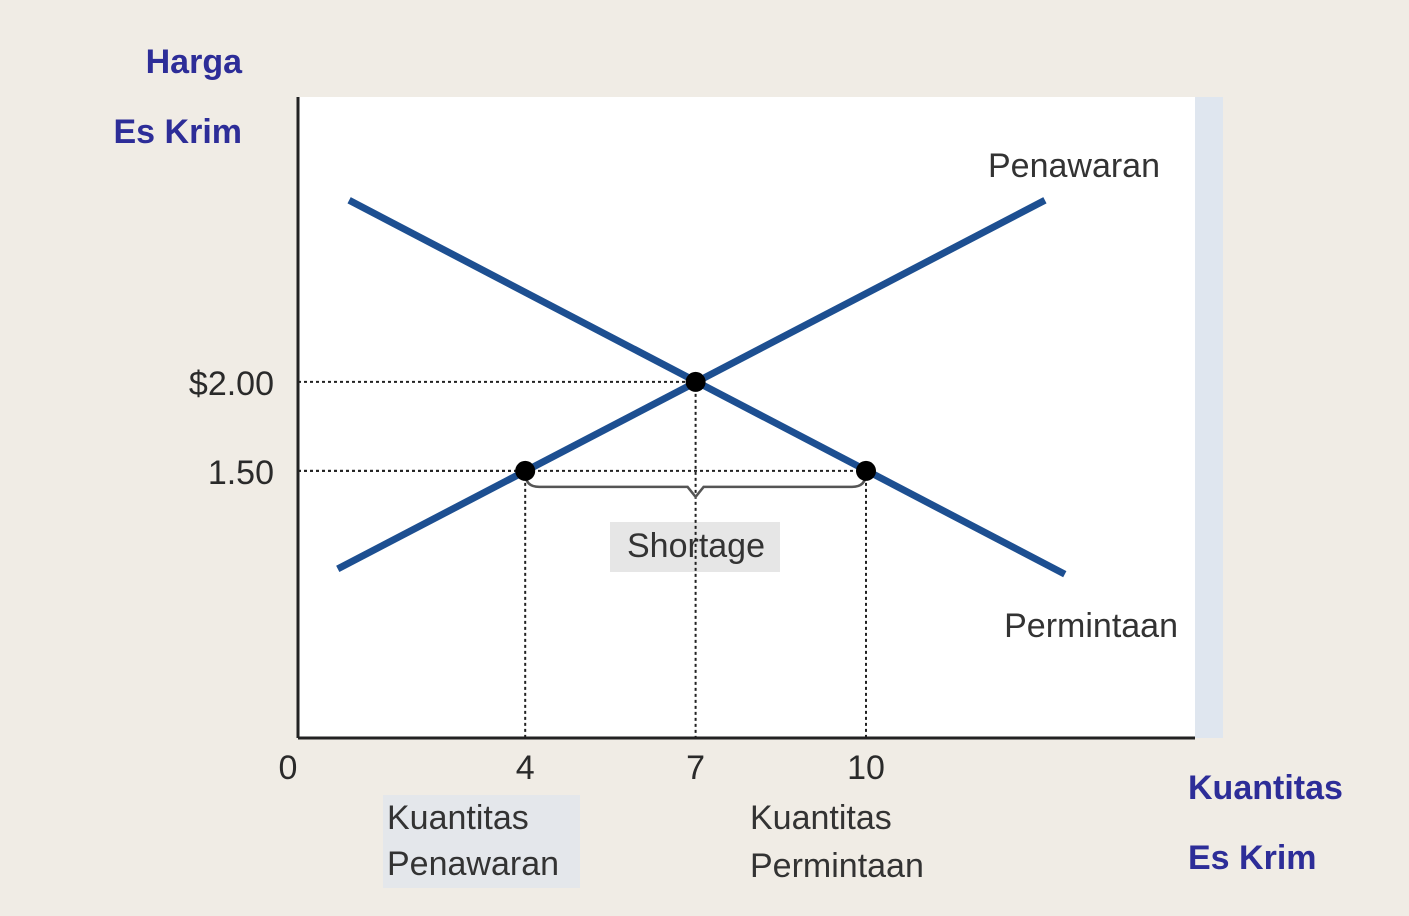  I want to click on x-tick-label: 4, so click(525, 768).